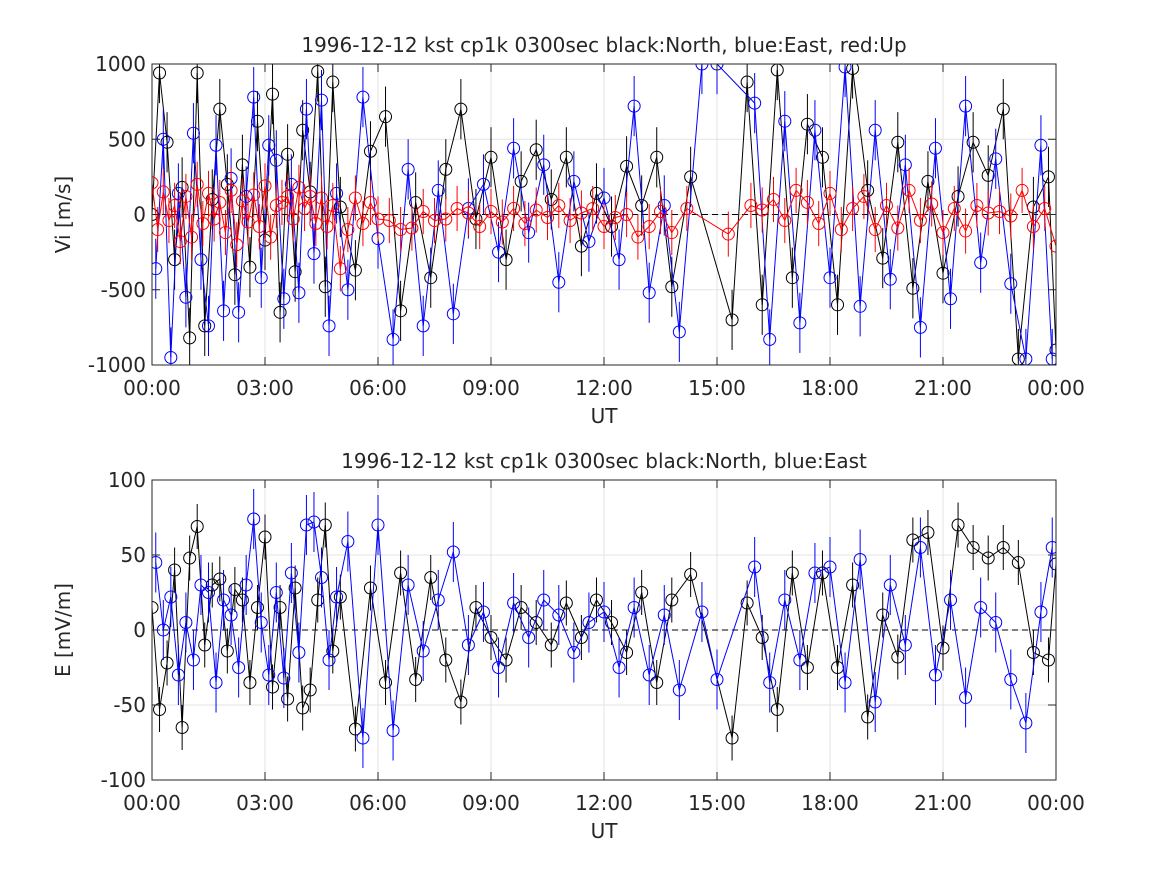 The image size is (1167, 875). What do you see at coordinates (63, 214) in the screenshot?
I see `velocity-y-axis-label: Vi [m/s]` at bounding box center [63, 214].